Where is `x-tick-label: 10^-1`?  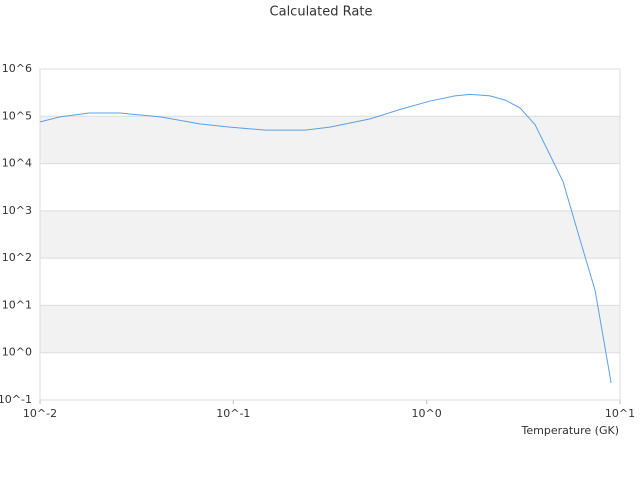 x-tick-label: 10^-1 is located at coordinates (233, 413).